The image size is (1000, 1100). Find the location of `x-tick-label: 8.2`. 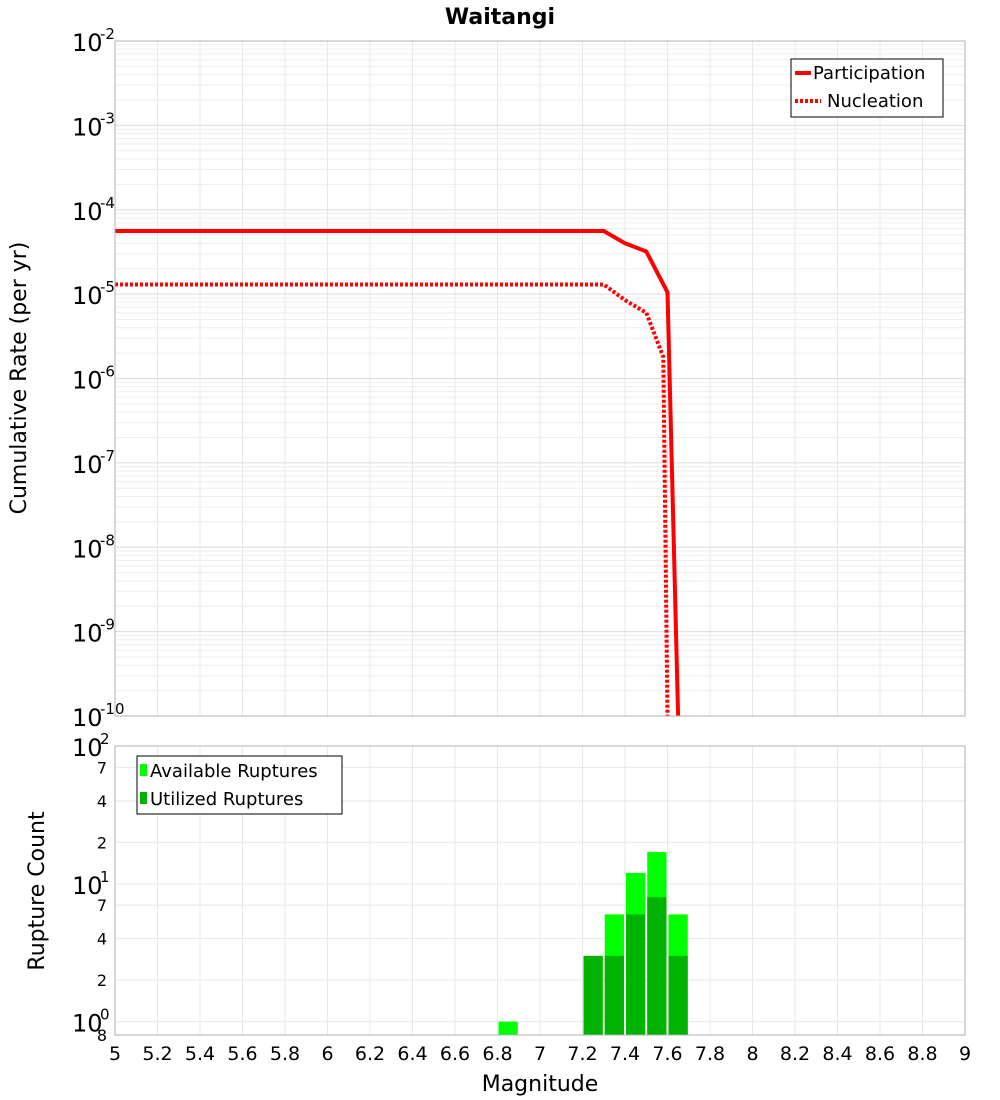

x-tick-label: 8.2 is located at coordinates (795, 1054).